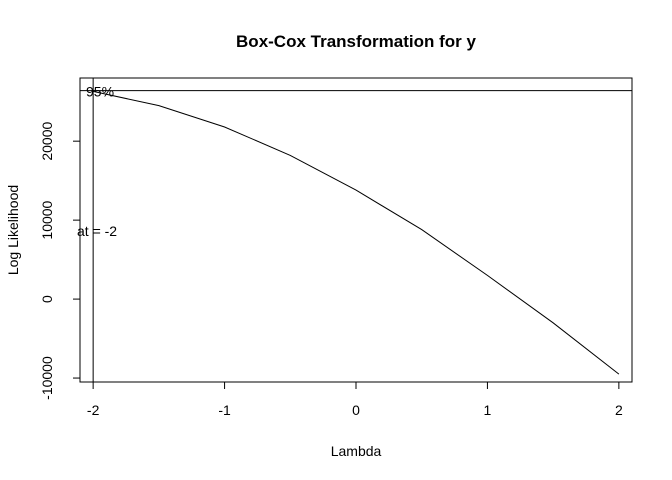 This screenshot has width=672, height=480. What do you see at coordinates (100, 92) in the screenshot?
I see `ci-label: 95%` at bounding box center [100, 92].